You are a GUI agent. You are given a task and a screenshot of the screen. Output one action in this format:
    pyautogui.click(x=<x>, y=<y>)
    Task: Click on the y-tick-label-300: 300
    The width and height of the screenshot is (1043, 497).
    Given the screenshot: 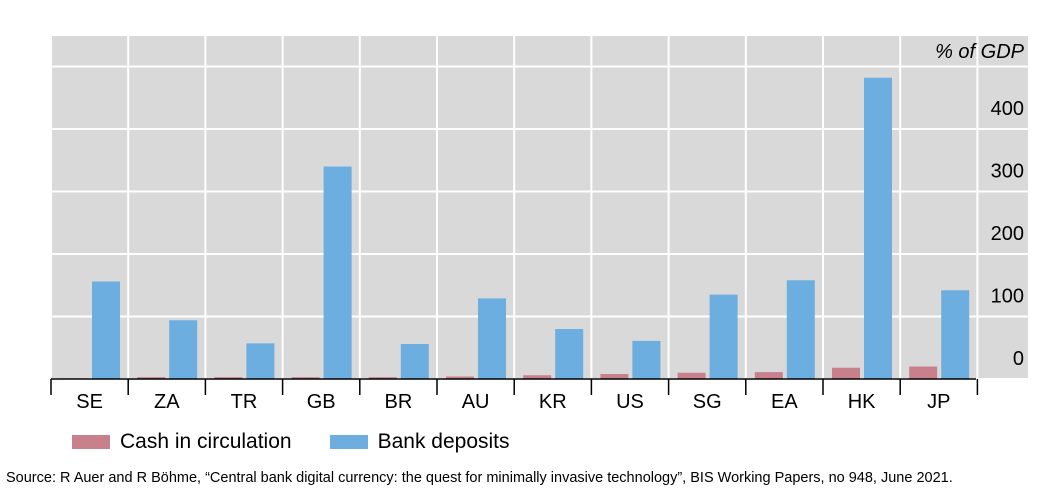 What is the action you would take?
    pyautogui.click(x=1007, y=172)
    